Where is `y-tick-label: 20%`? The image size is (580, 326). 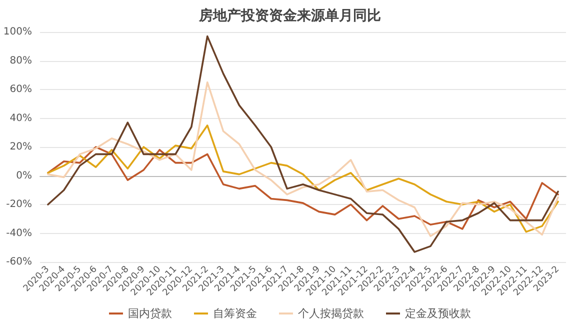
y-tick-label: 20% is located at coordinates (21, 147).